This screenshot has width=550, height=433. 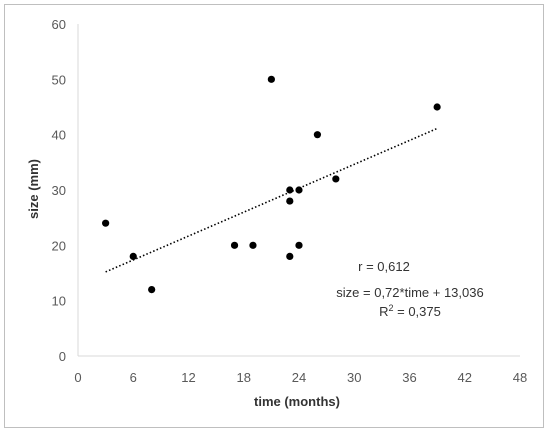 What do you see at coordinates (62, 356) in the screenshot?
I see `y-tick-label: 0` at bounding box center [62, 356].